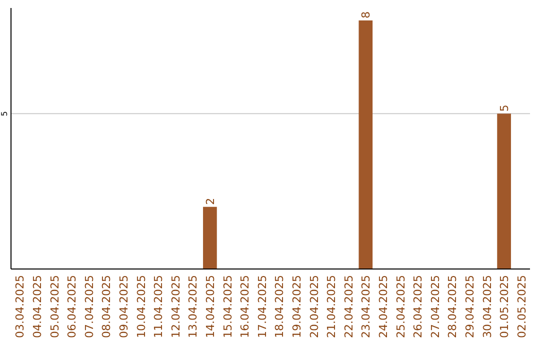  I want to click on x-tick-label: 27.04.2025, so click(435, 306).